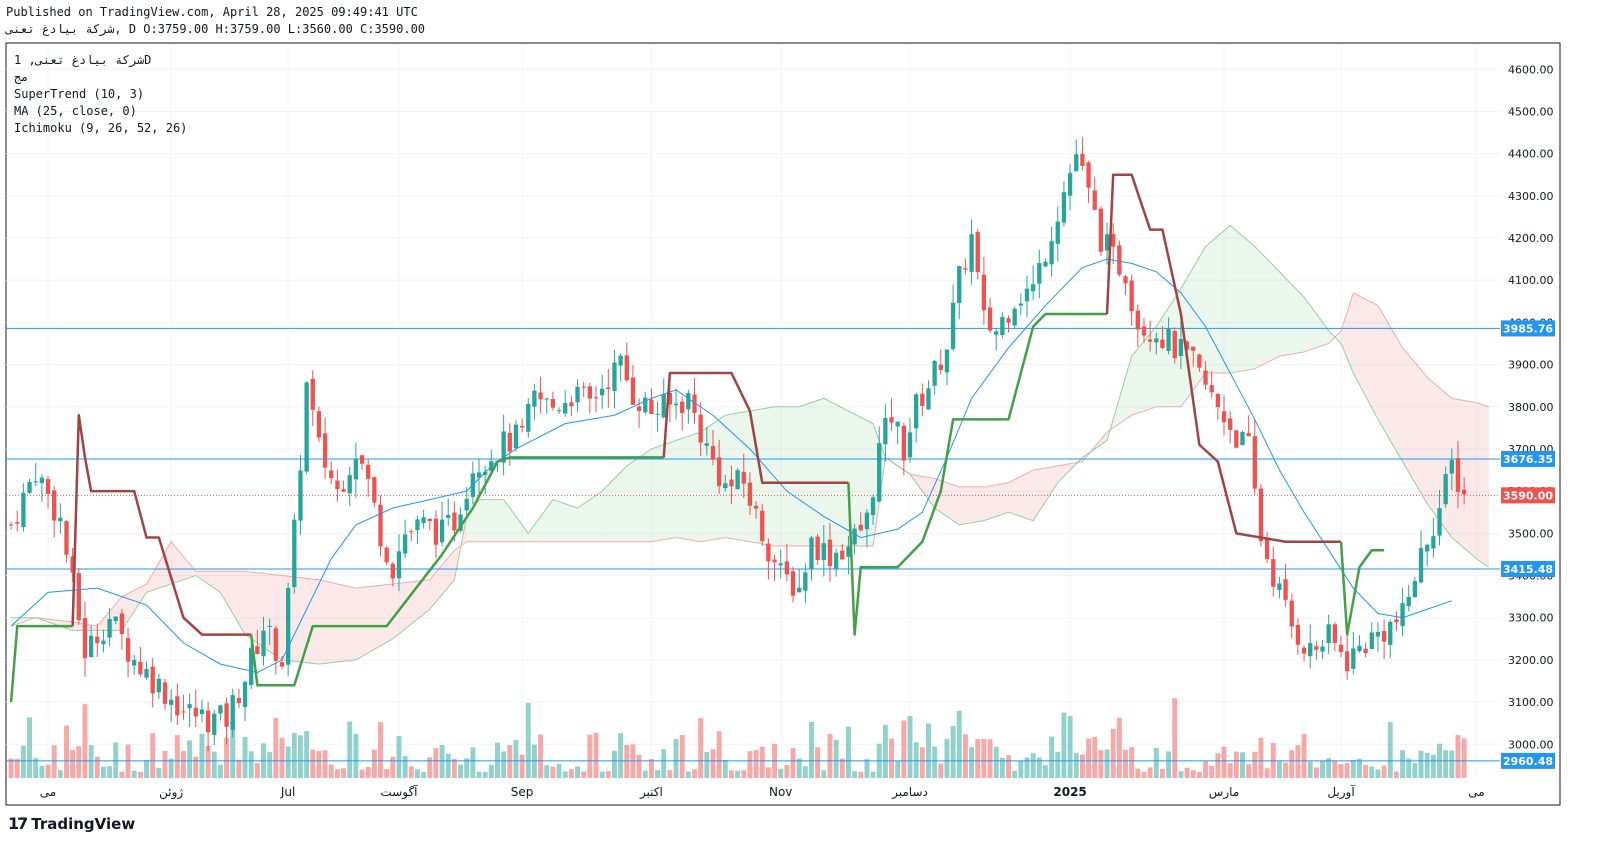 Image resolution: width=1598 pixels, height=858 pixels. Describe the element at coordinates (1531, 111) in the screenshot. I see `price-tick-label: 4500.00` at that location.